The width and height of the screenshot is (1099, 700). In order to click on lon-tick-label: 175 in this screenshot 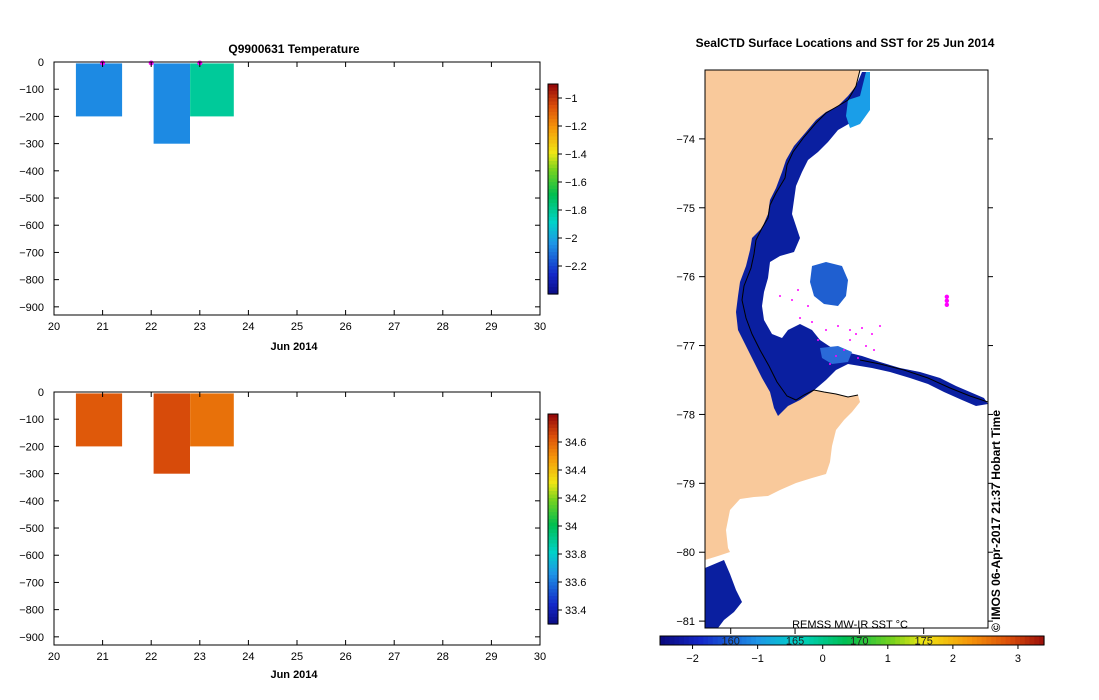, I will do `click(924, 642)`.